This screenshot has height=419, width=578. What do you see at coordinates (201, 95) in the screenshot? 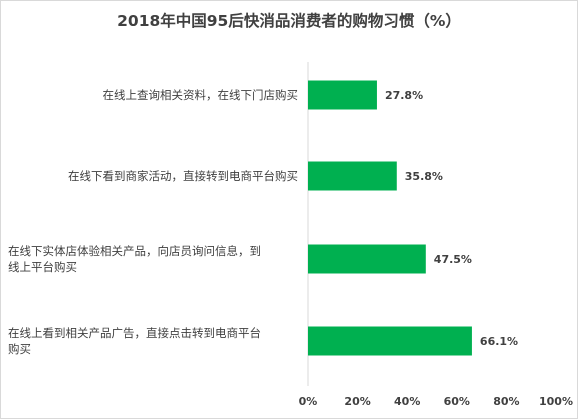
I see `category-label: 在线上查询相关资料，在线下门店购买` at bounding box center [201, 95].